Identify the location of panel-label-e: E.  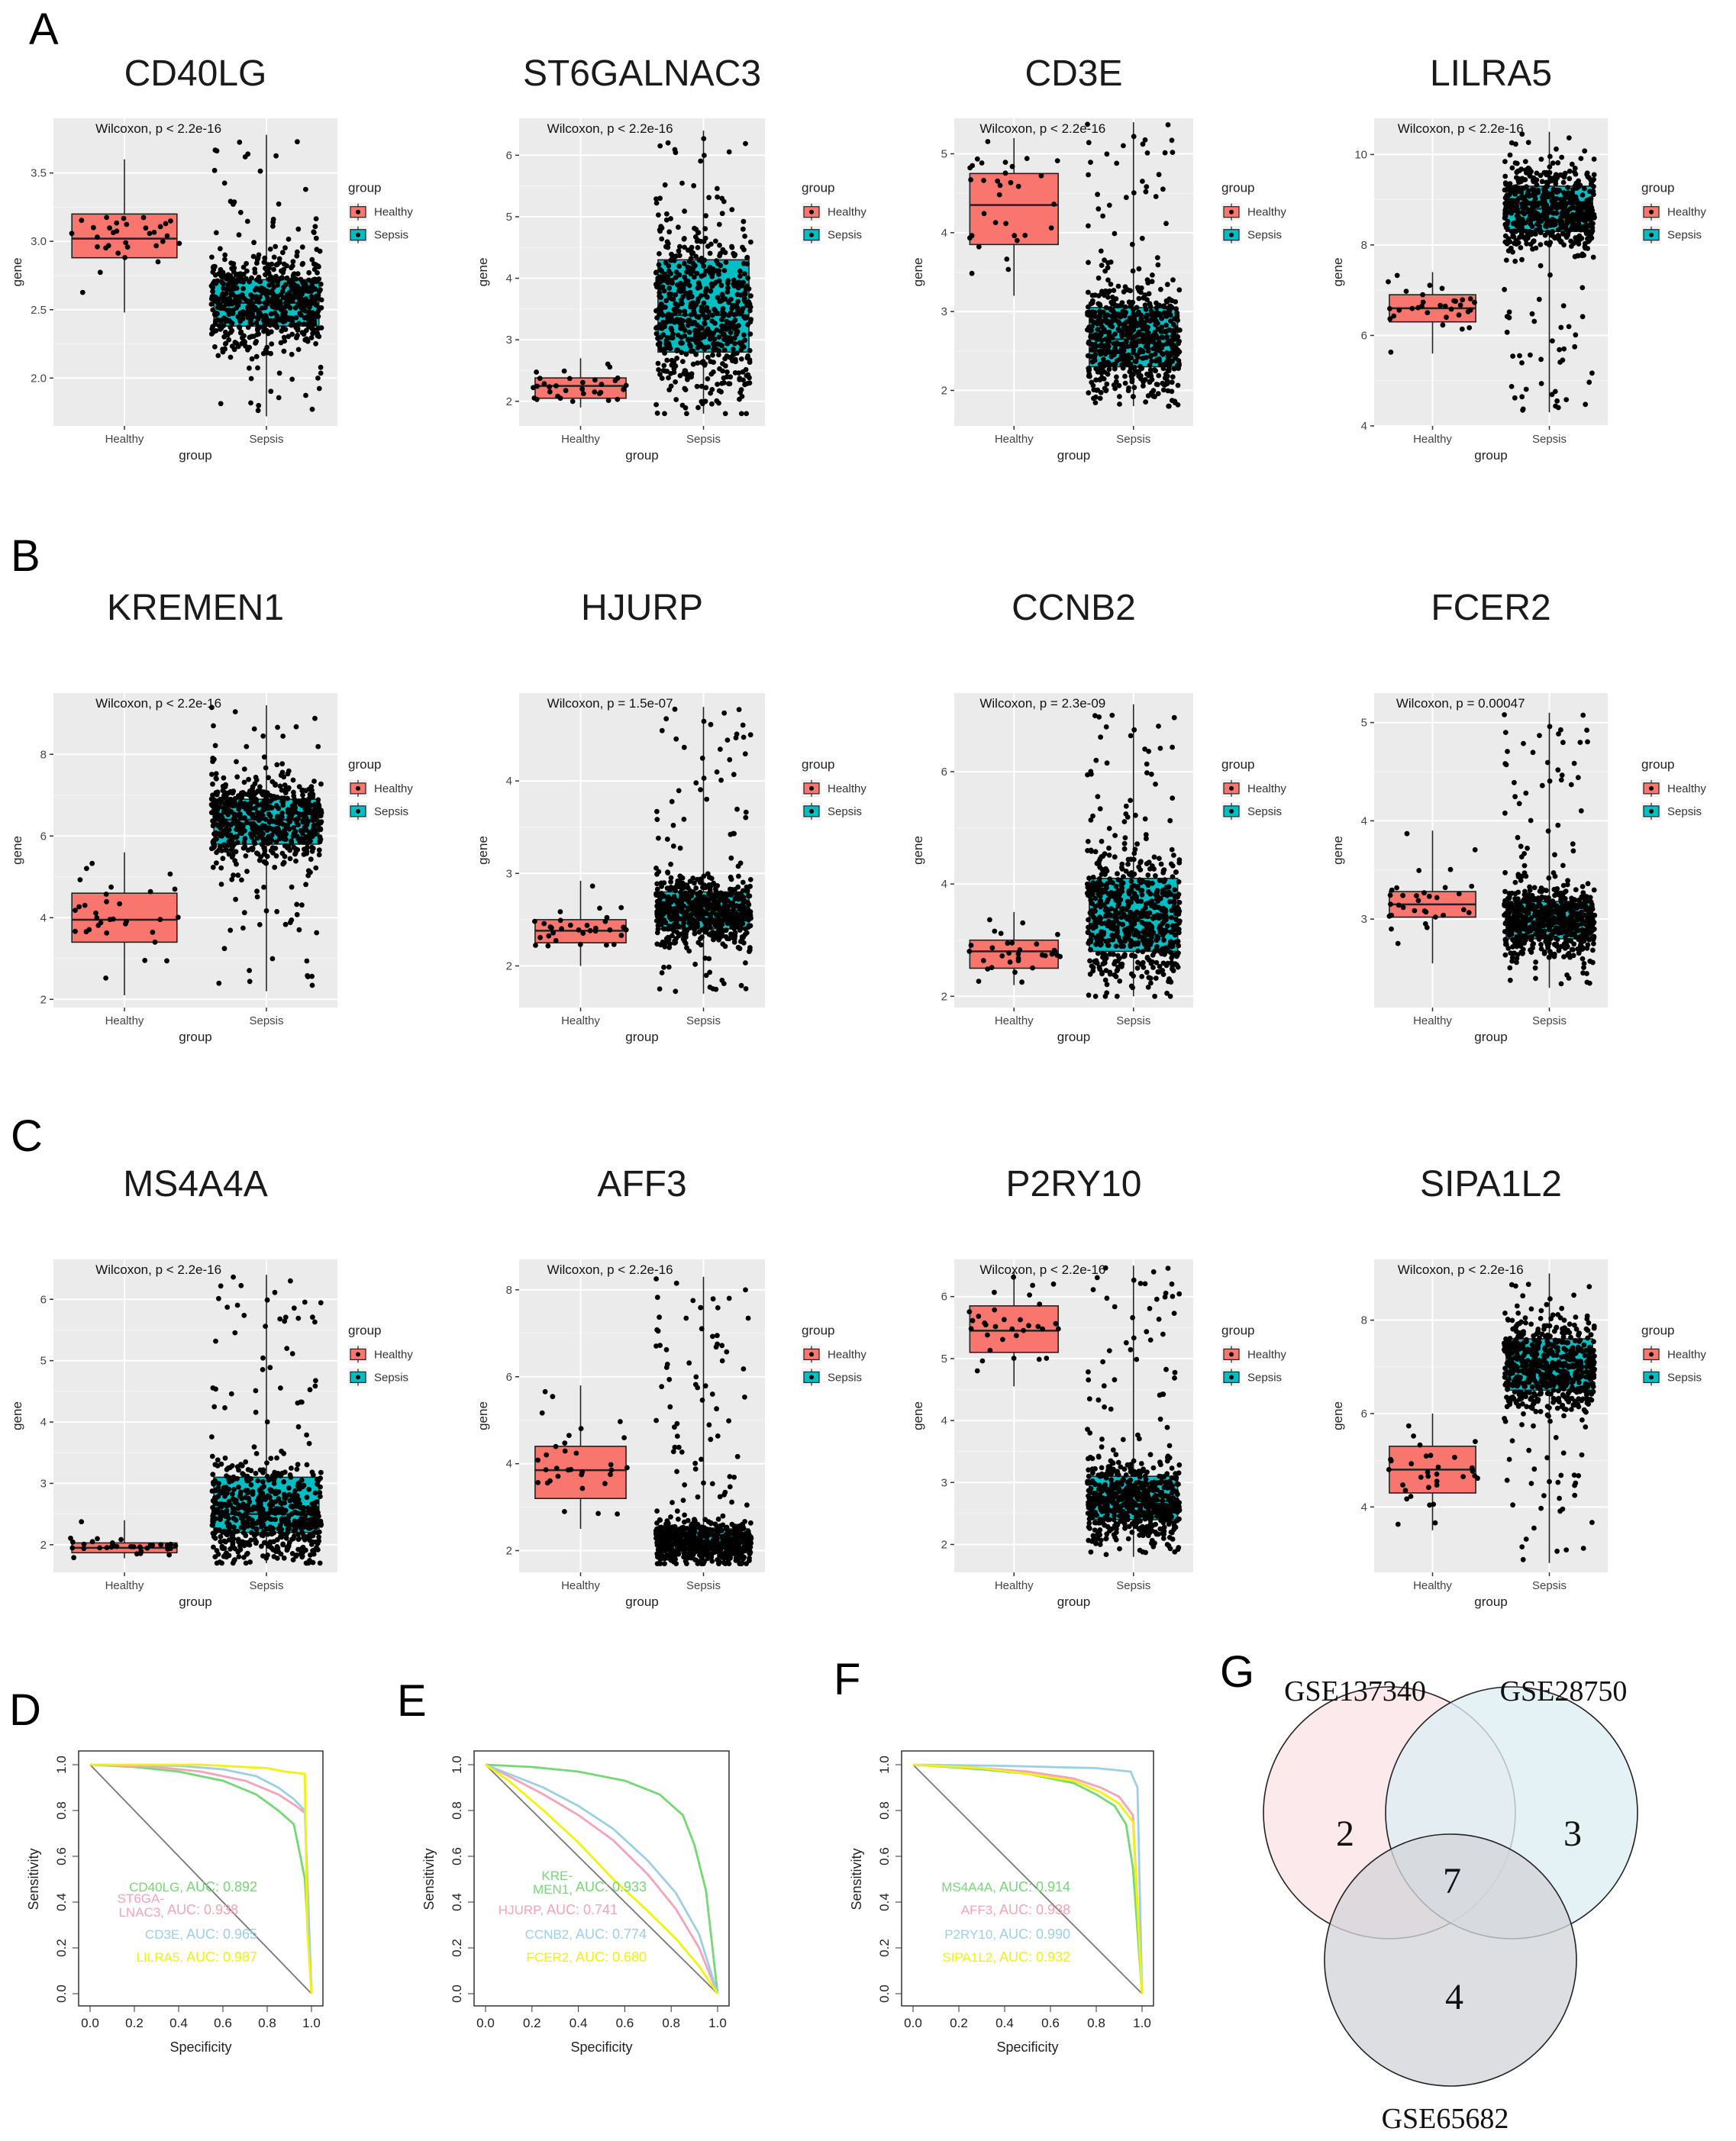
(412, 1701).